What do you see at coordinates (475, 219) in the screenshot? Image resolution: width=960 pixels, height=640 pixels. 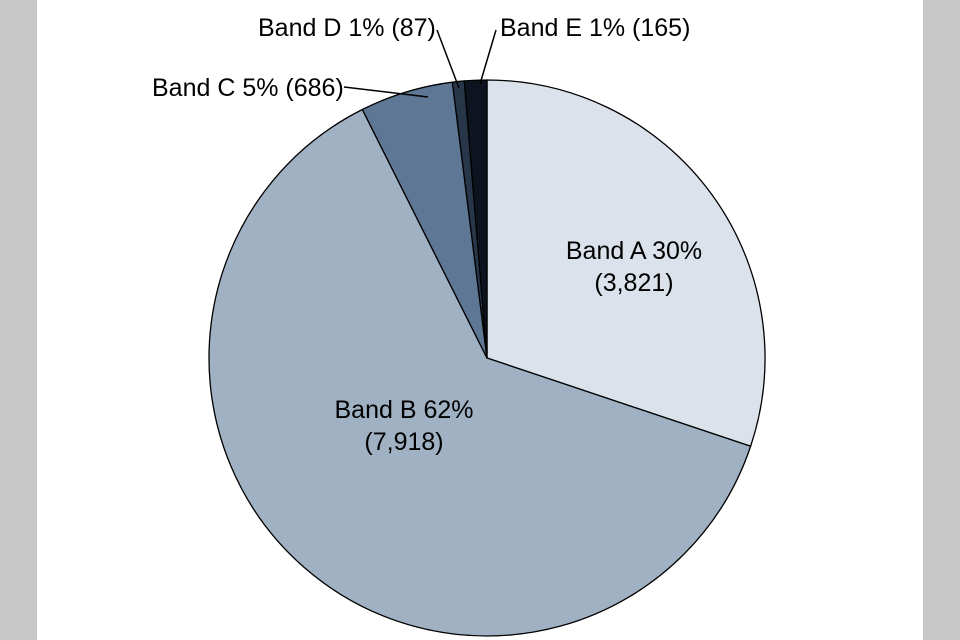 I see `pie-slice-band-e` at bounding box center [475, 219].